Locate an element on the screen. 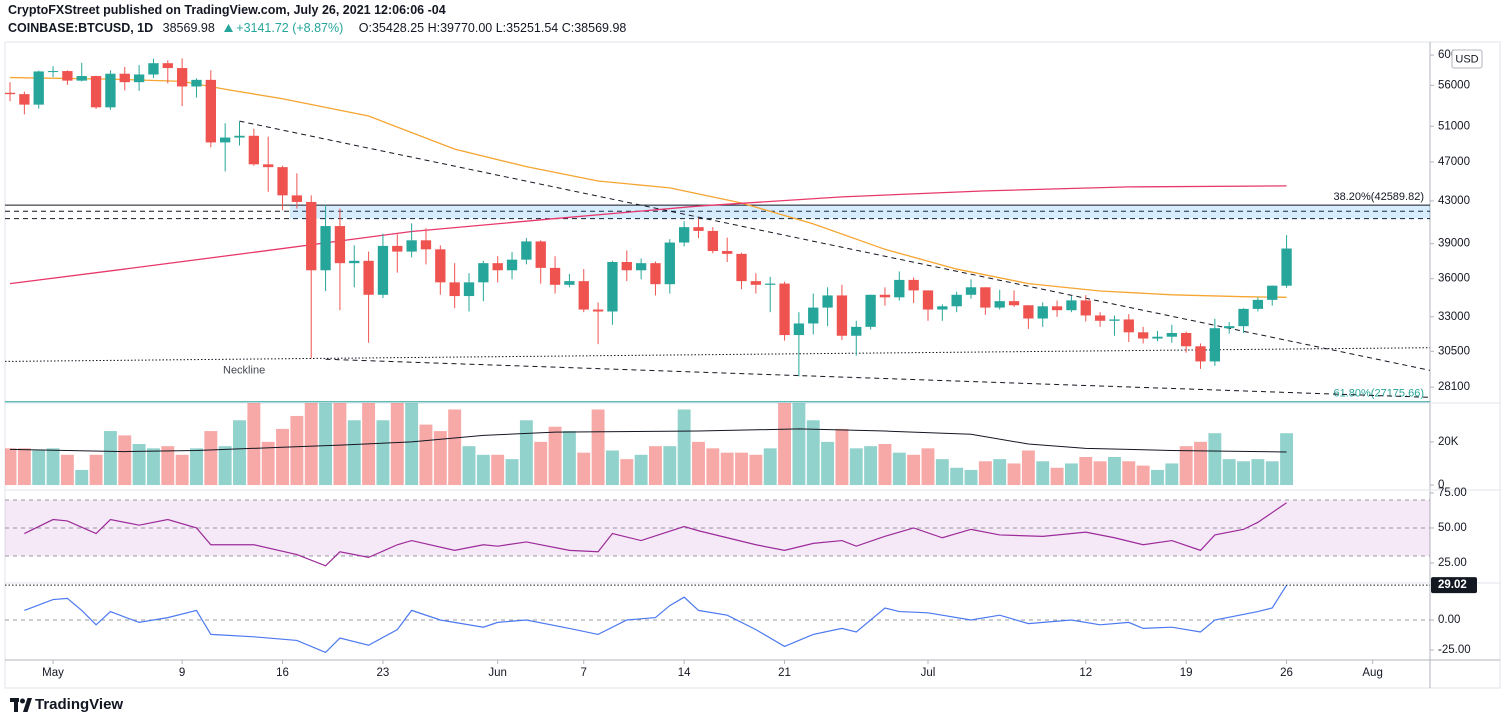 The height and width of the screenshot is (725, 1508). symbol: COINBASE:BTCUSD, 1D is located at coordinates (81, 28).